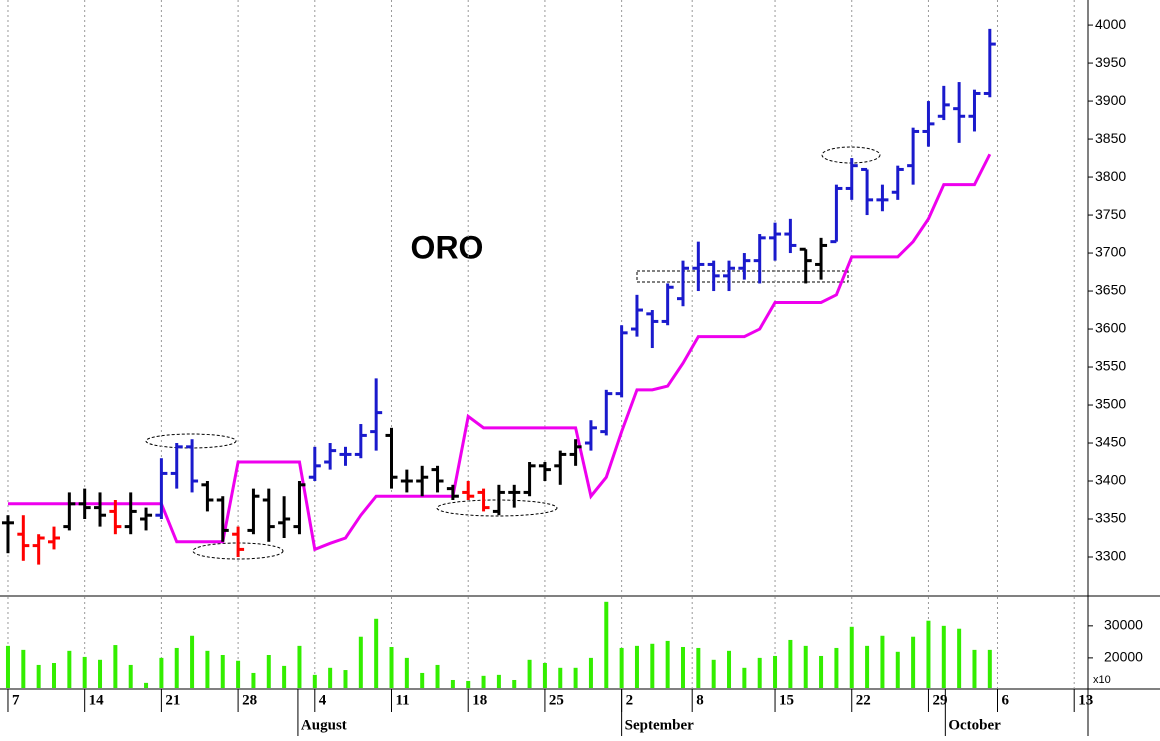 Image resolution: width=1160 pixels, height=741 pixels. Describe the element at coordinates (1085, 700) in the screenshot. I see `x-tick-label: 13` at that location.